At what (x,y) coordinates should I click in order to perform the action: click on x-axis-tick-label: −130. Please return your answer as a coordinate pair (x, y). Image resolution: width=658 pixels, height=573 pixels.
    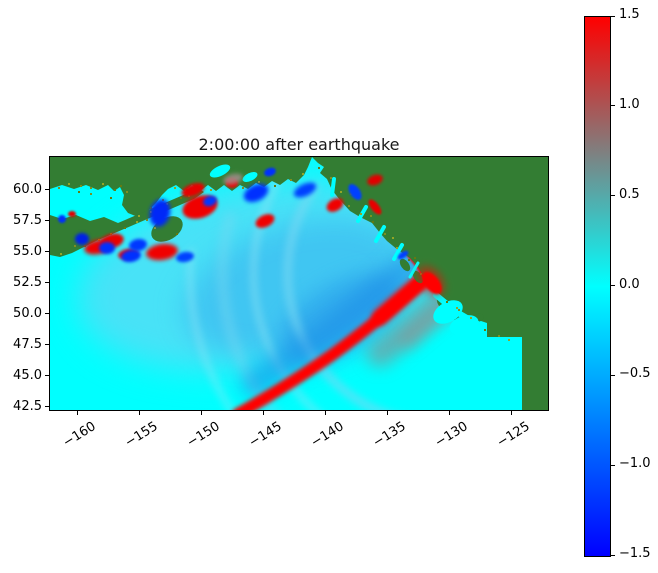
    Looking at the image, I should click on (451, 435).